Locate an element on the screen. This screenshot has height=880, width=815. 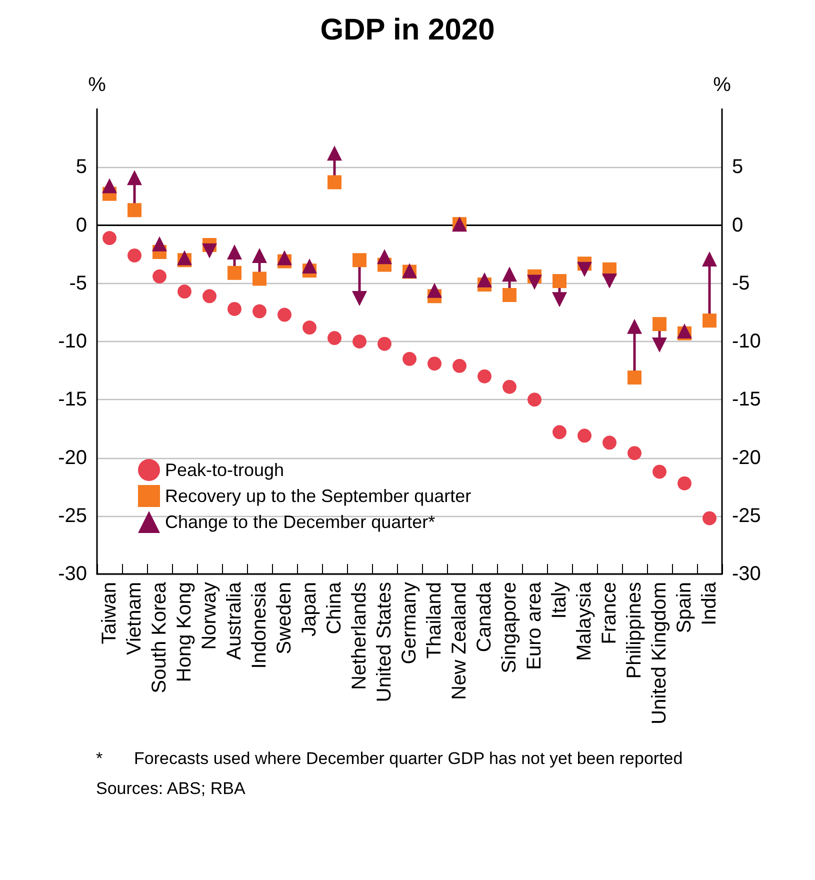
x-tick-label: Vietnam is located at coordinates (135, 619).